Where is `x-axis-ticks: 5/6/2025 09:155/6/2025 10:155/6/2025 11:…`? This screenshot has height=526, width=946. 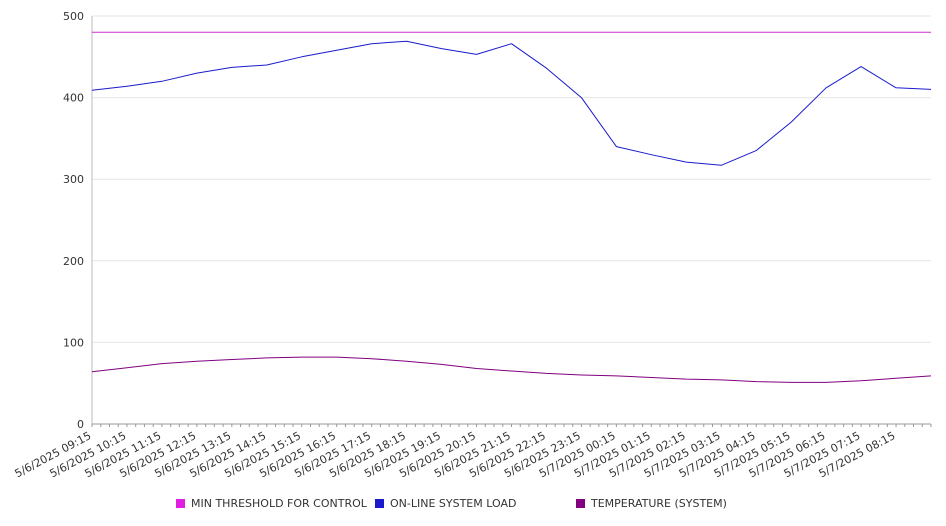
x-axis-ticks: 5/6/2025 09:155/6/2025 10:155/6/2025 11:… is located at coordinates (455, 454).